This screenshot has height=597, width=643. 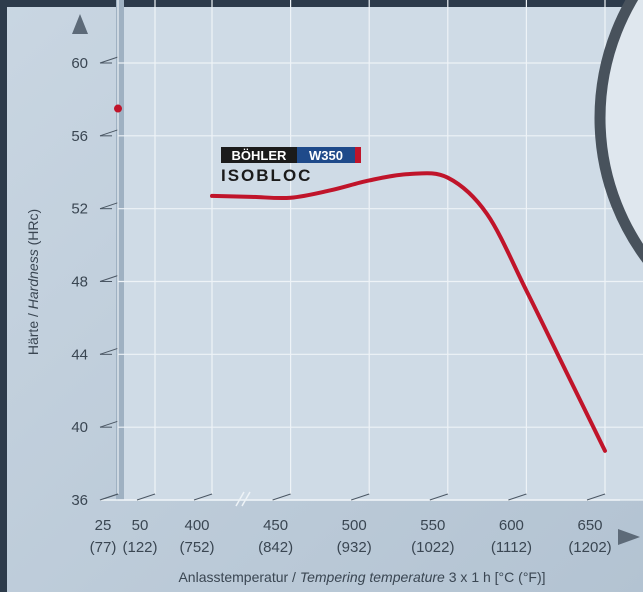 I want to click on x-tick-sublabel: (1112), so click(x=511, y=547).